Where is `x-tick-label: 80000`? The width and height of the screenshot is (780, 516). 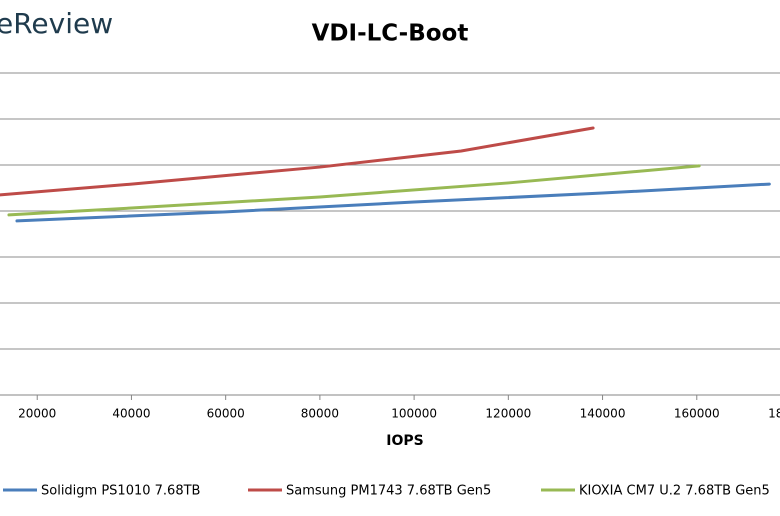 x-tick-label: 80000 is located at coordinates (320, 414).